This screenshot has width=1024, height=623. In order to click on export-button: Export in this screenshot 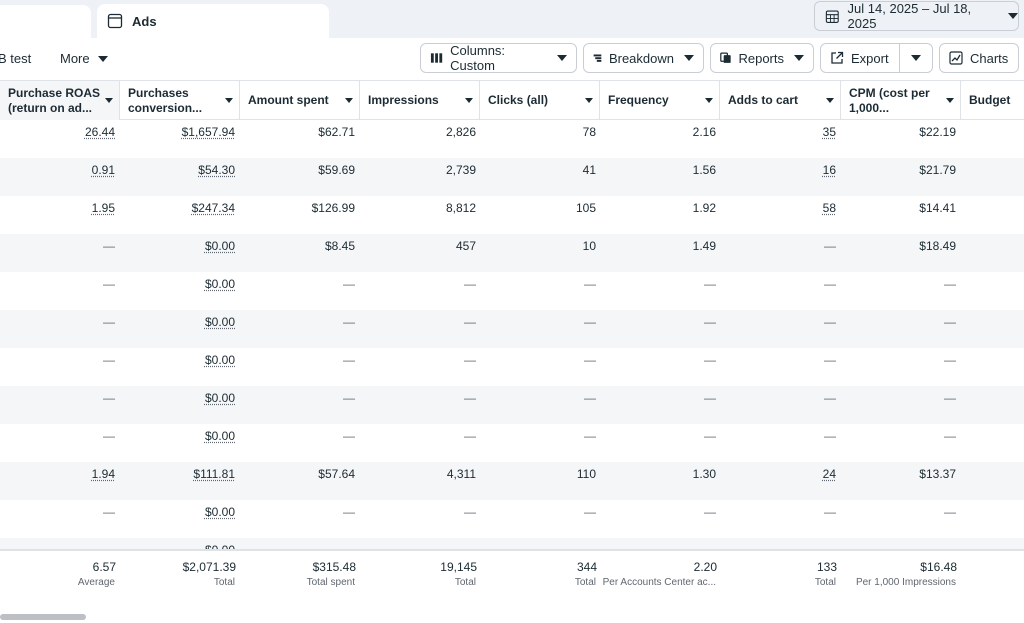, I will do `click(860, 58)`.